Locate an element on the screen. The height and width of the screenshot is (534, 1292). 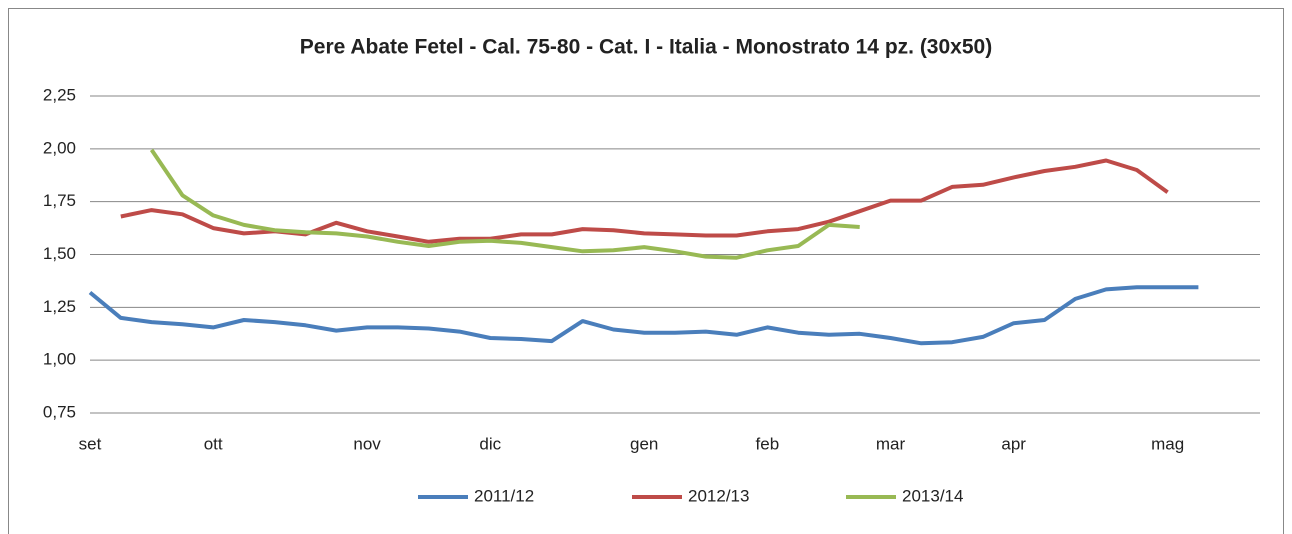
x-tick-label: mag is located at coordinates (1167, 443).